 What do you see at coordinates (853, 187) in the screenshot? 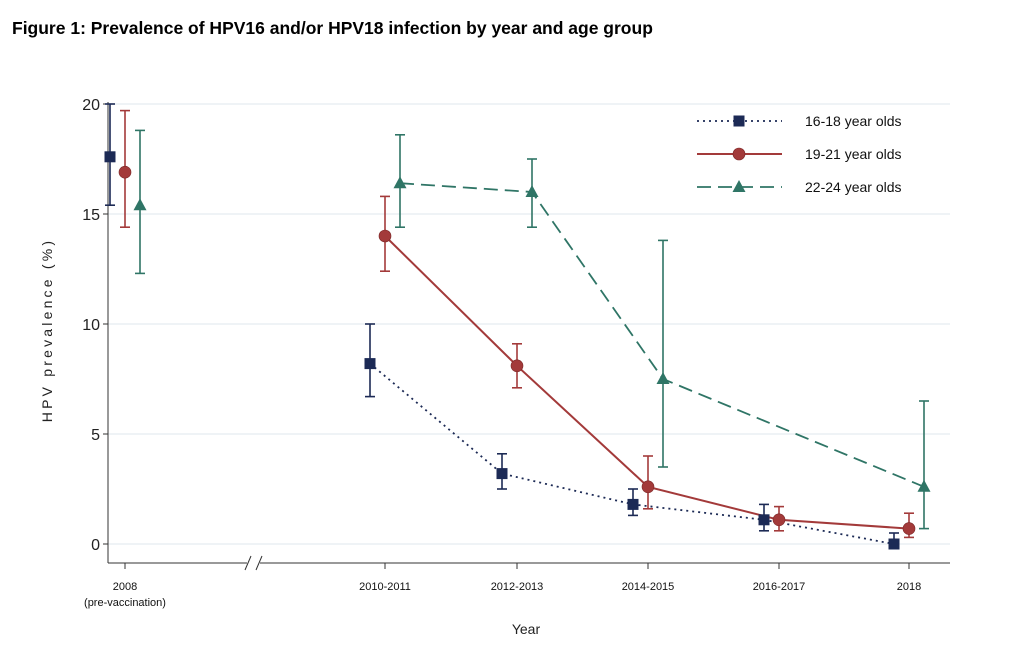
I see `legend-label-series-22-24: 22-24 year olds` at bounding box center [853, 187].